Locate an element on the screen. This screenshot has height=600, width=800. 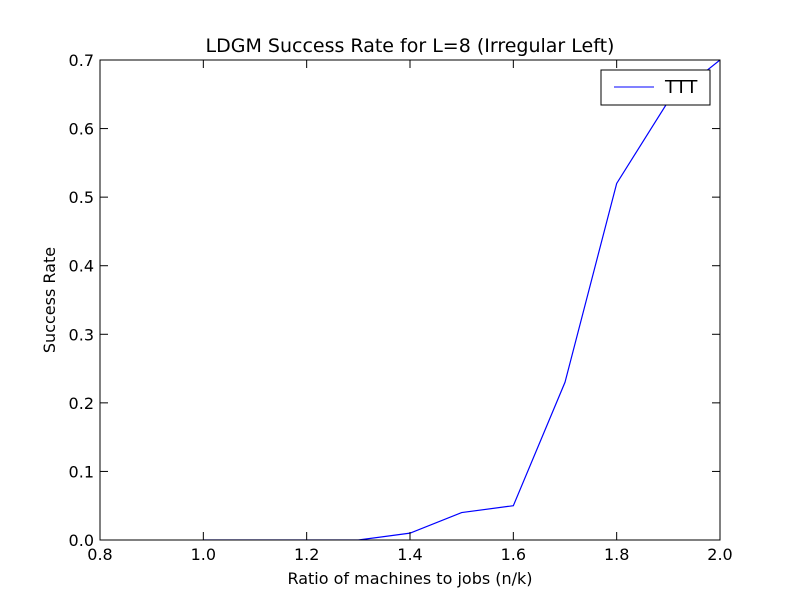
y-tick-label: 0.5 is located at coordinates (81, 197).